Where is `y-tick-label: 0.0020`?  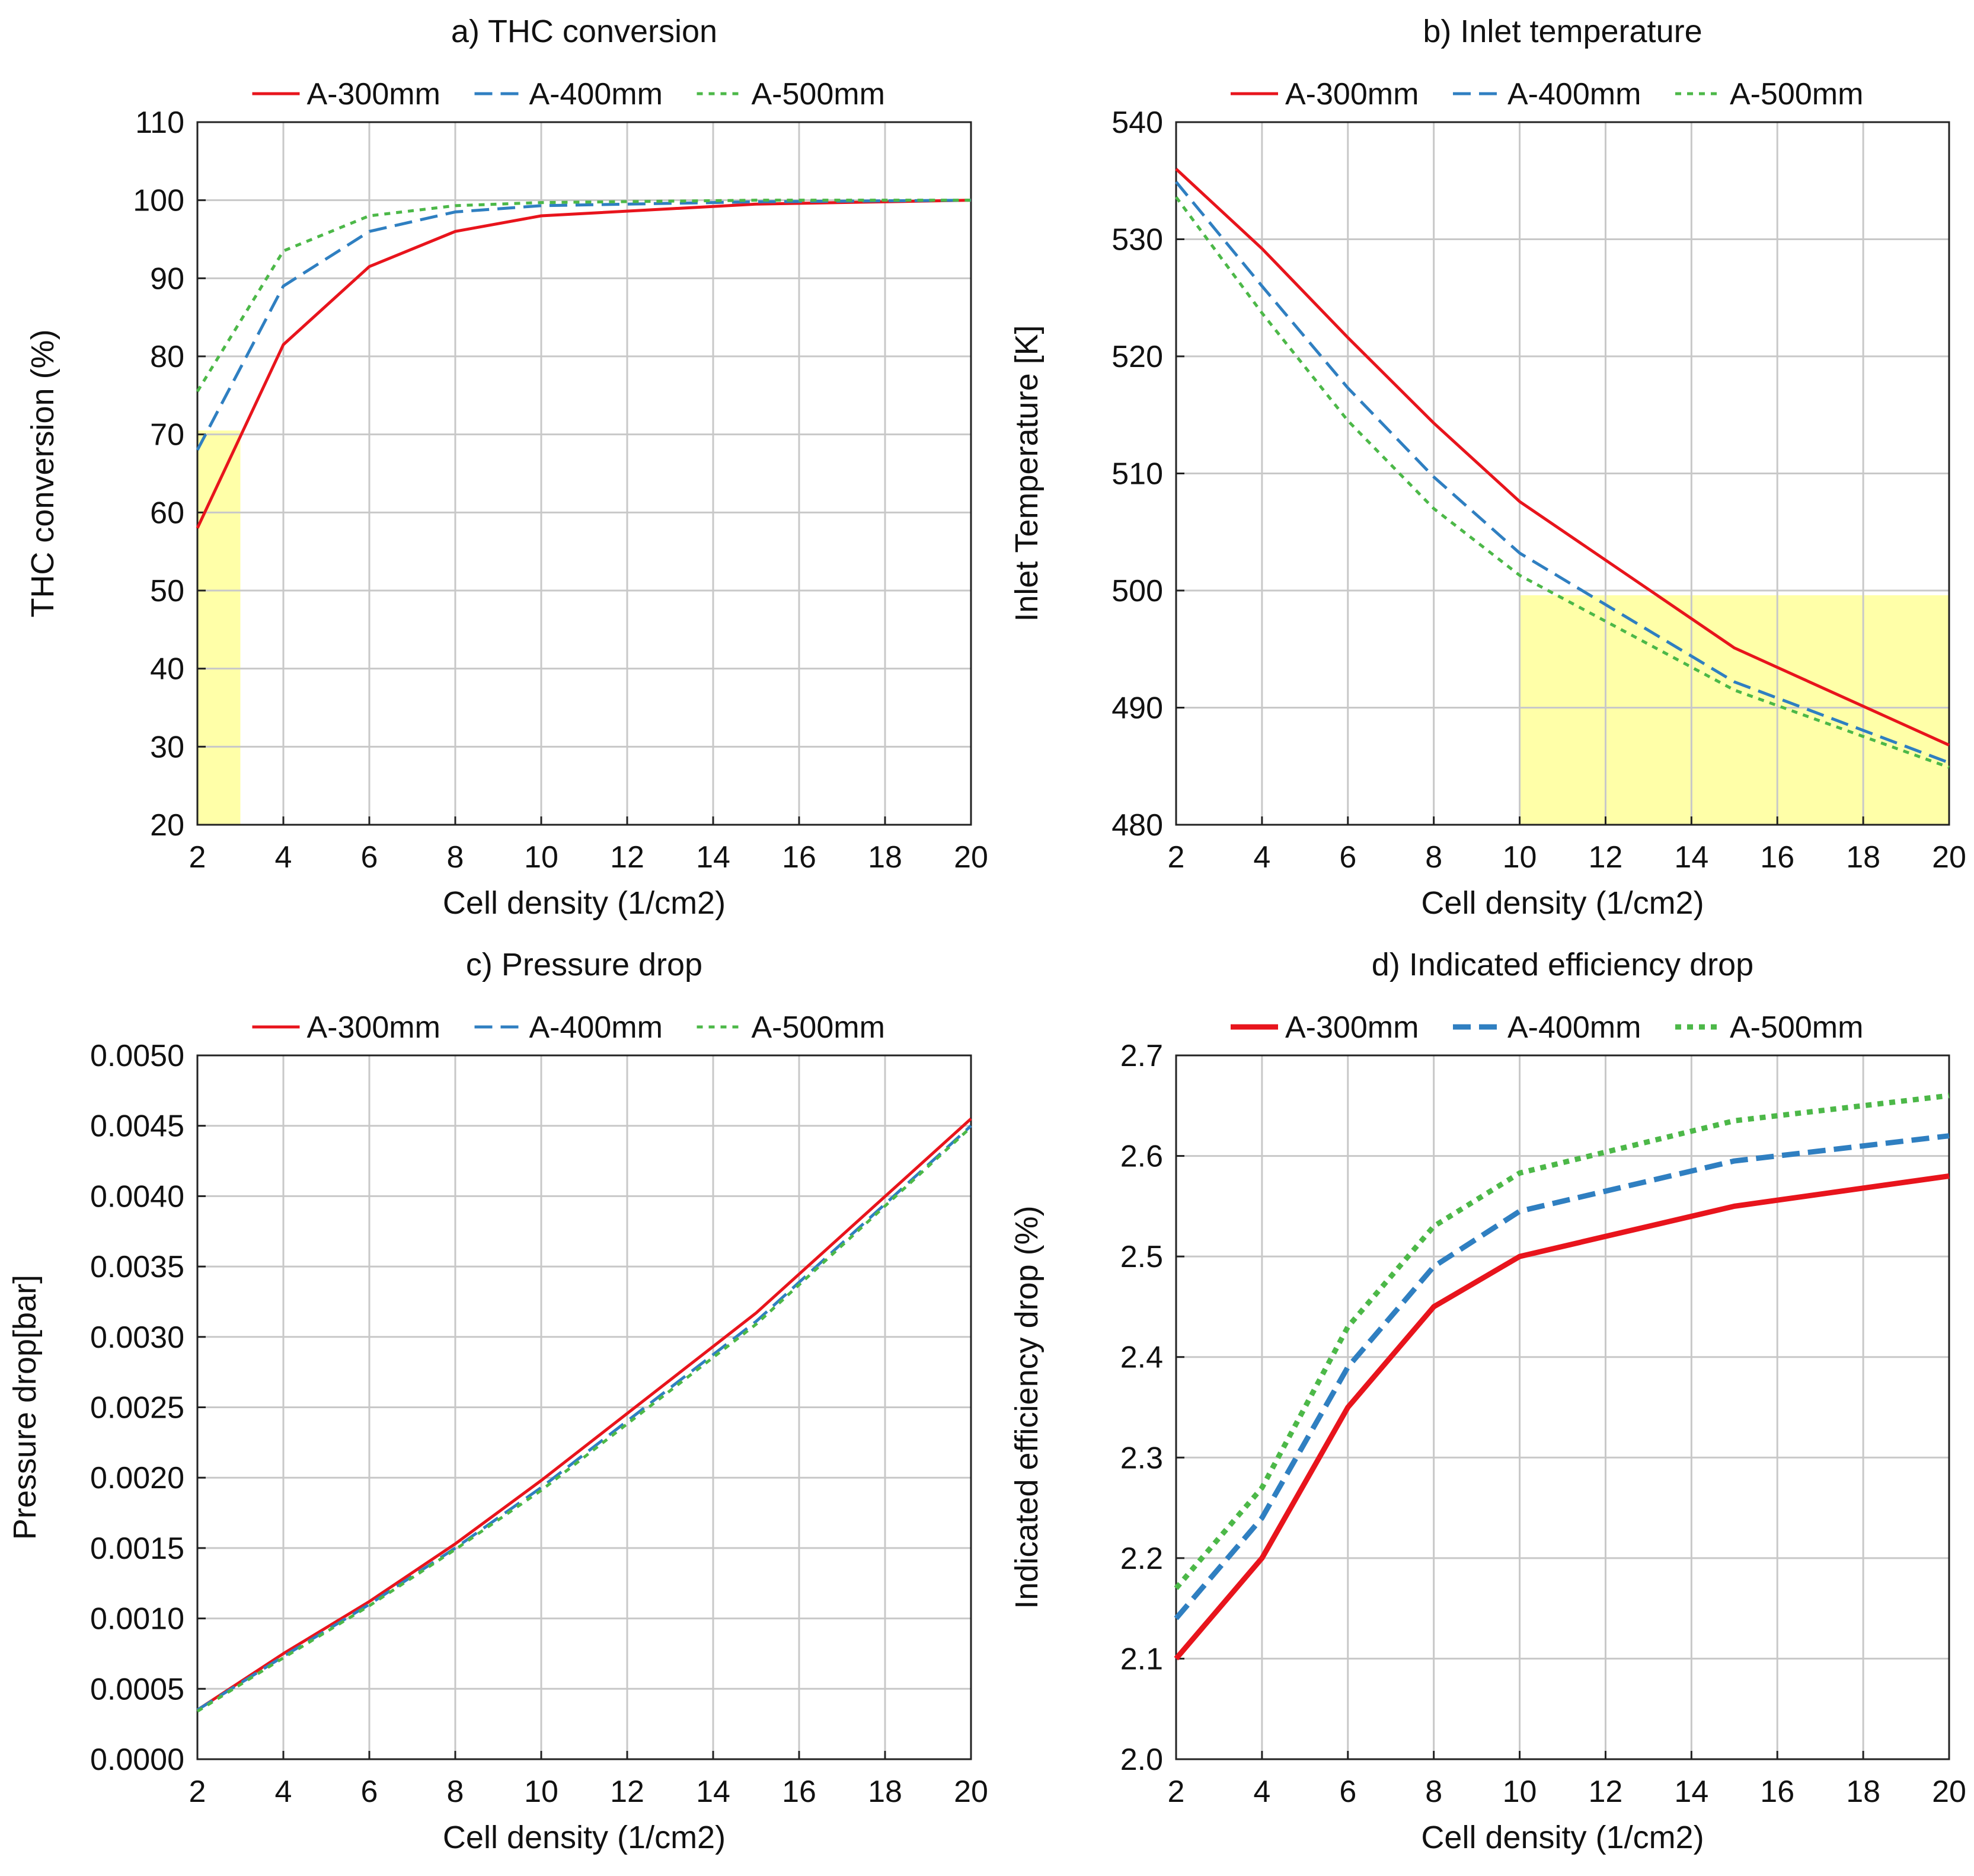 y-tick-label: 0.0020 is located at coordinates (137, 1478).